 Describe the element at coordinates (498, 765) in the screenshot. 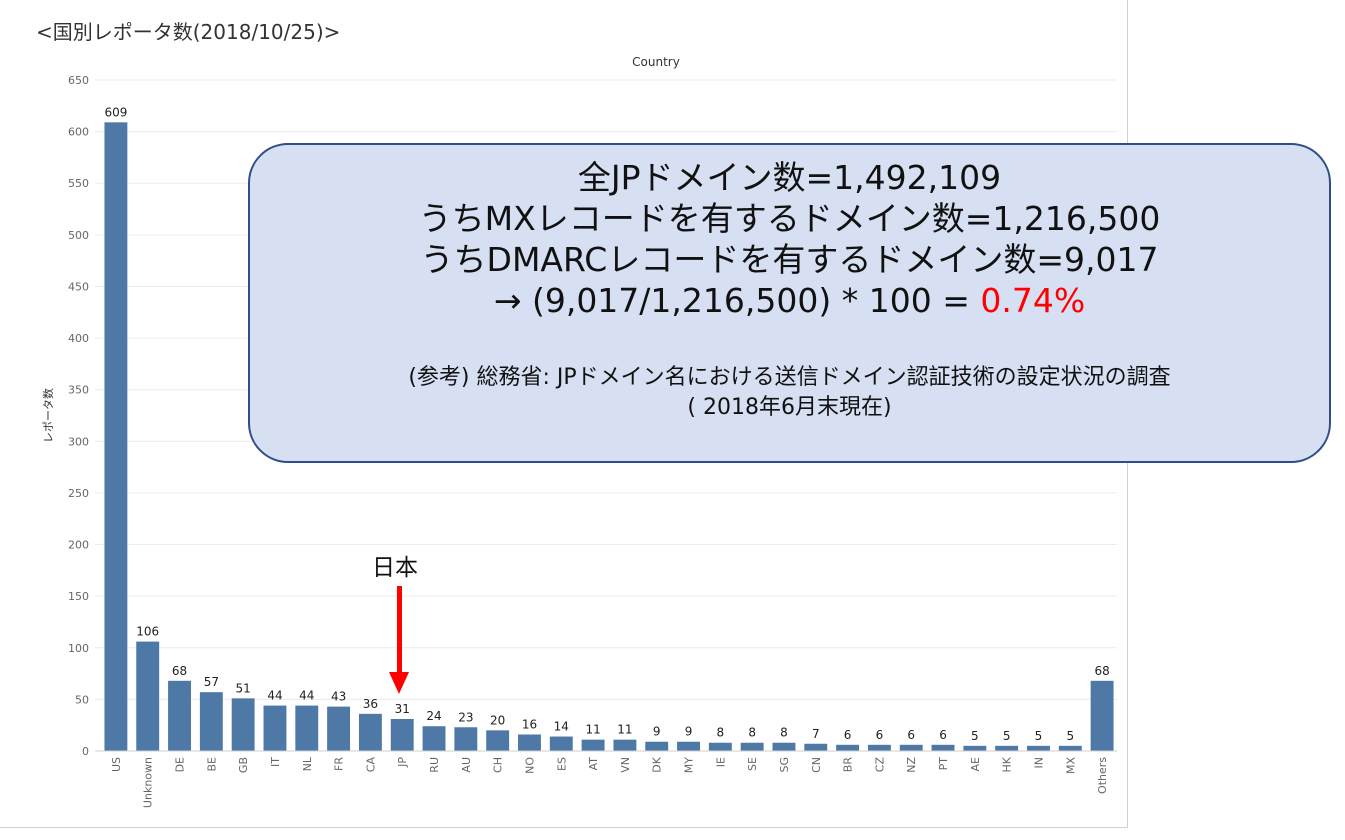

I see `x-tick-label: CH` at that location.